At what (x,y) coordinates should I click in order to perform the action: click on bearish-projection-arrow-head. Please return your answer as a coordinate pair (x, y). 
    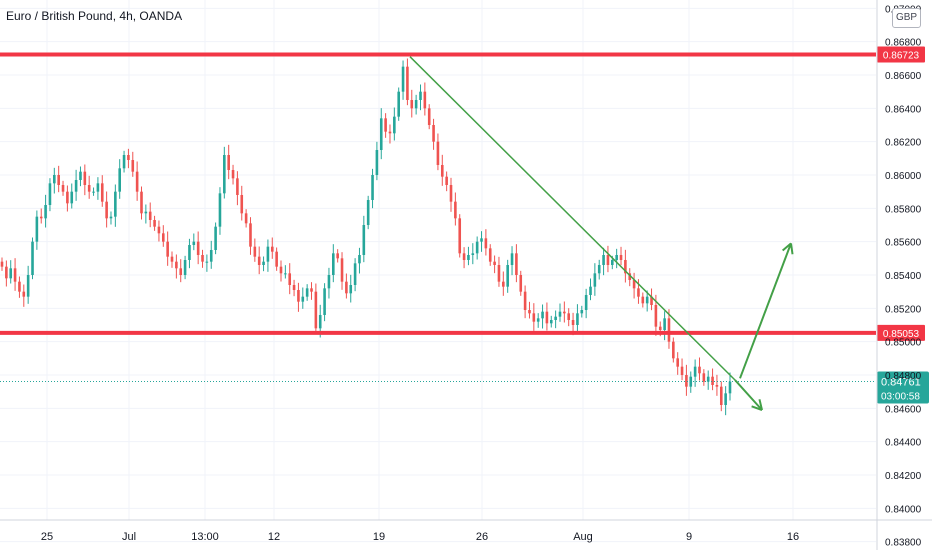
    Looking at the image, I should click on (760, 405).